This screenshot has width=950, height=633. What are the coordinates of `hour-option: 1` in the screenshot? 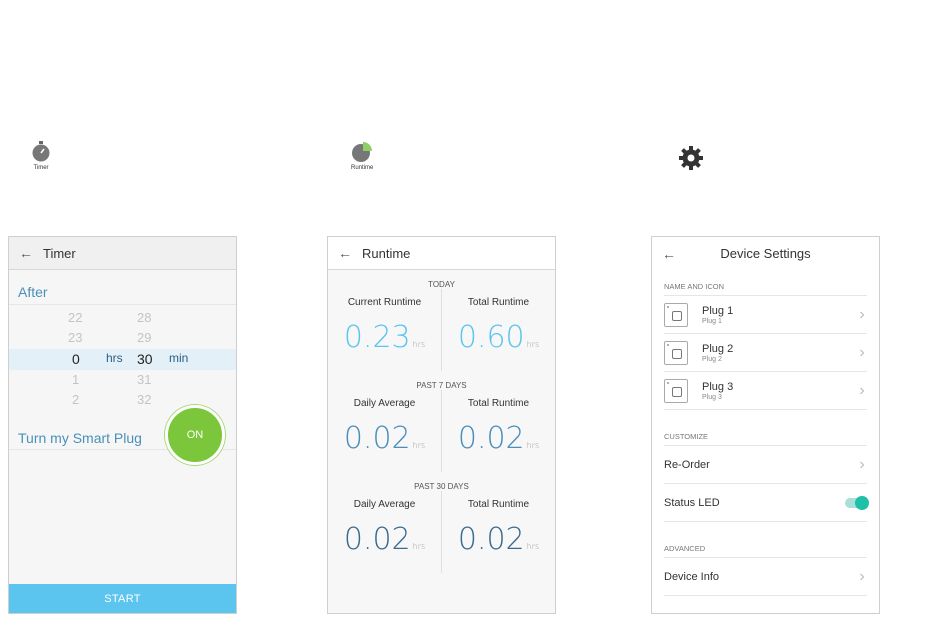 It's located at (76, 379).